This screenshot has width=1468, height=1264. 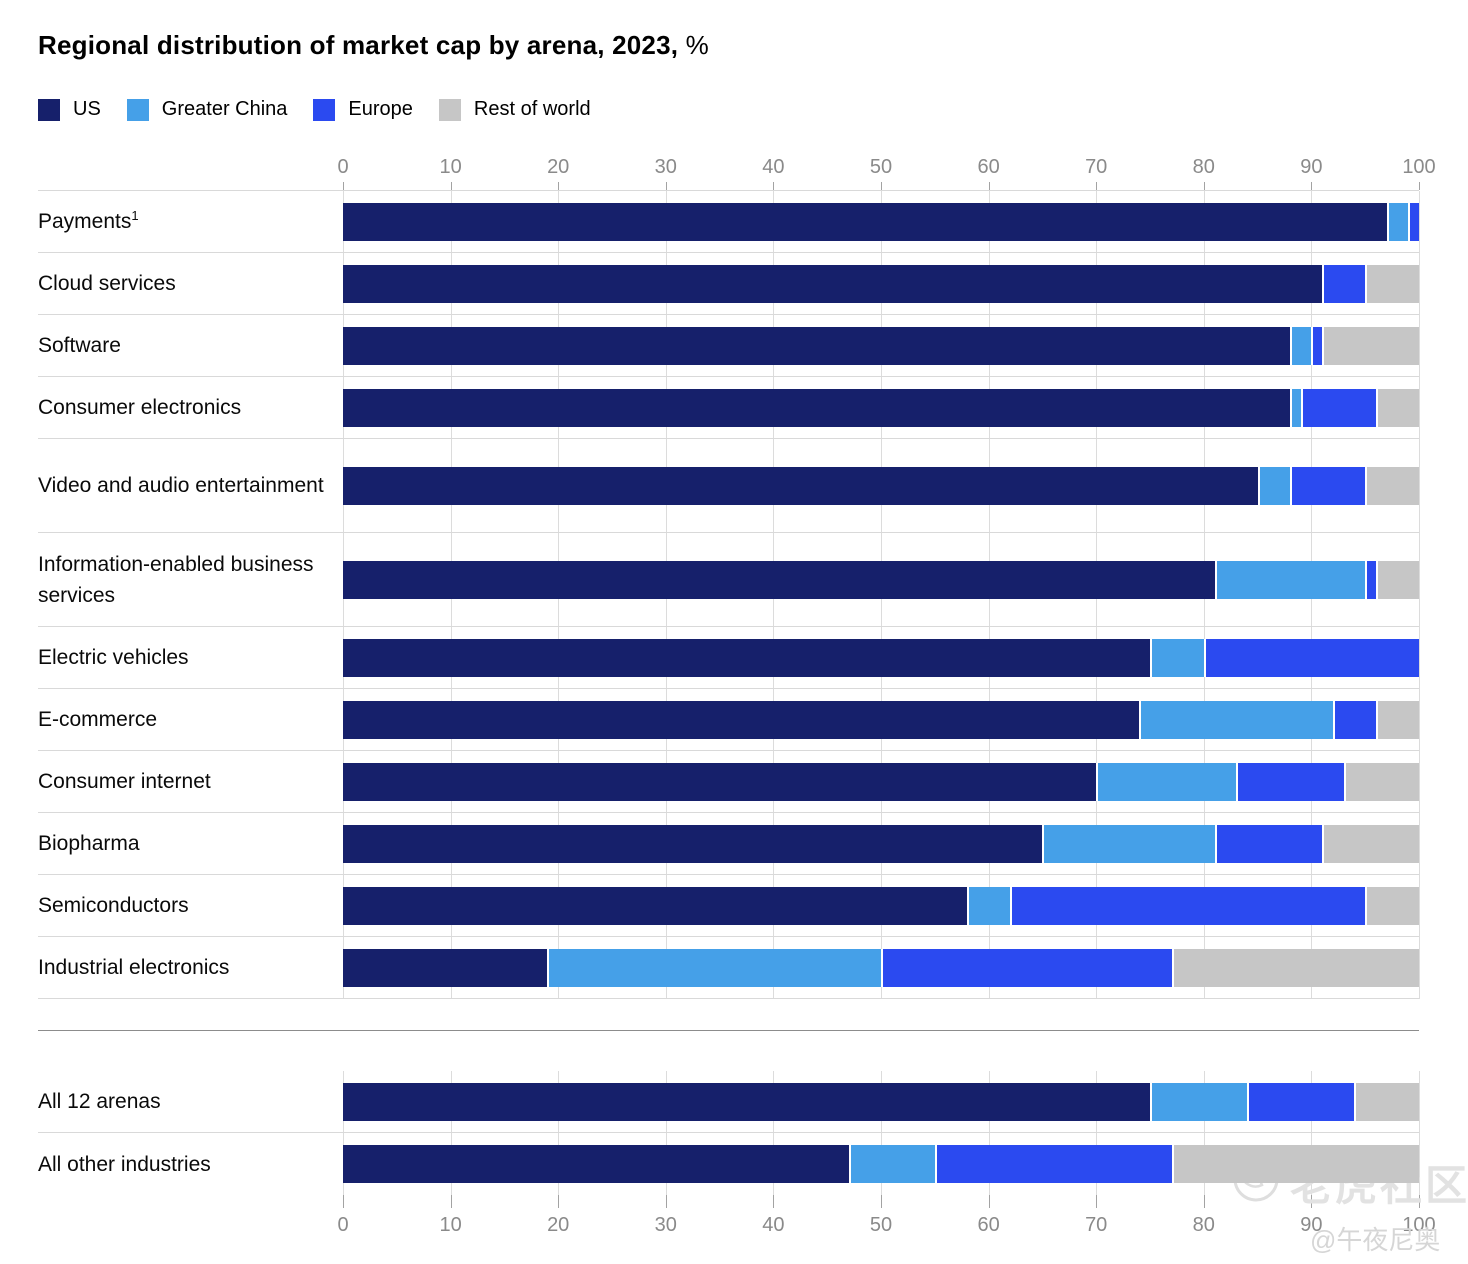 I want to click on chart-row-software: Software, so click(x=728, y=346).